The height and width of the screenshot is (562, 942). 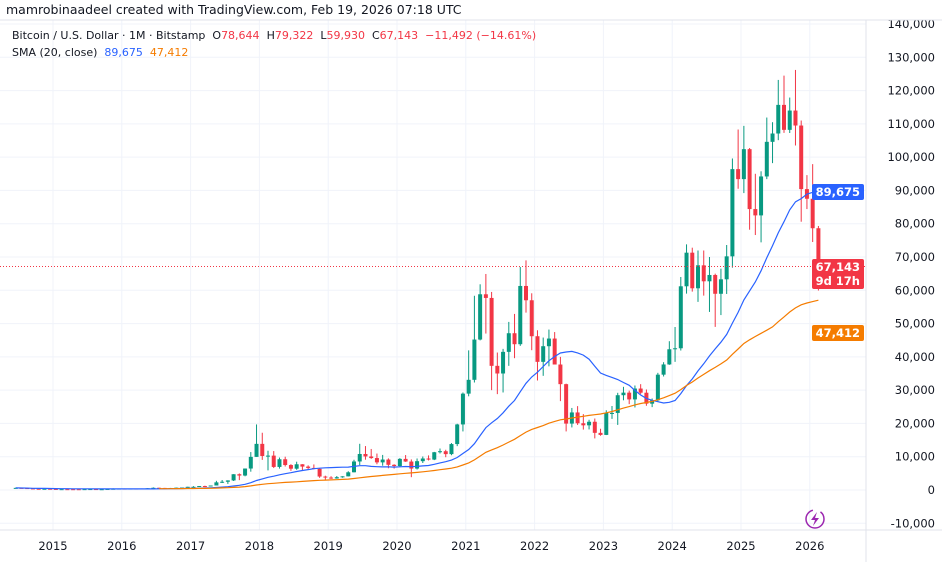 I want to click on open-label: O, so click(x=217, y=35).